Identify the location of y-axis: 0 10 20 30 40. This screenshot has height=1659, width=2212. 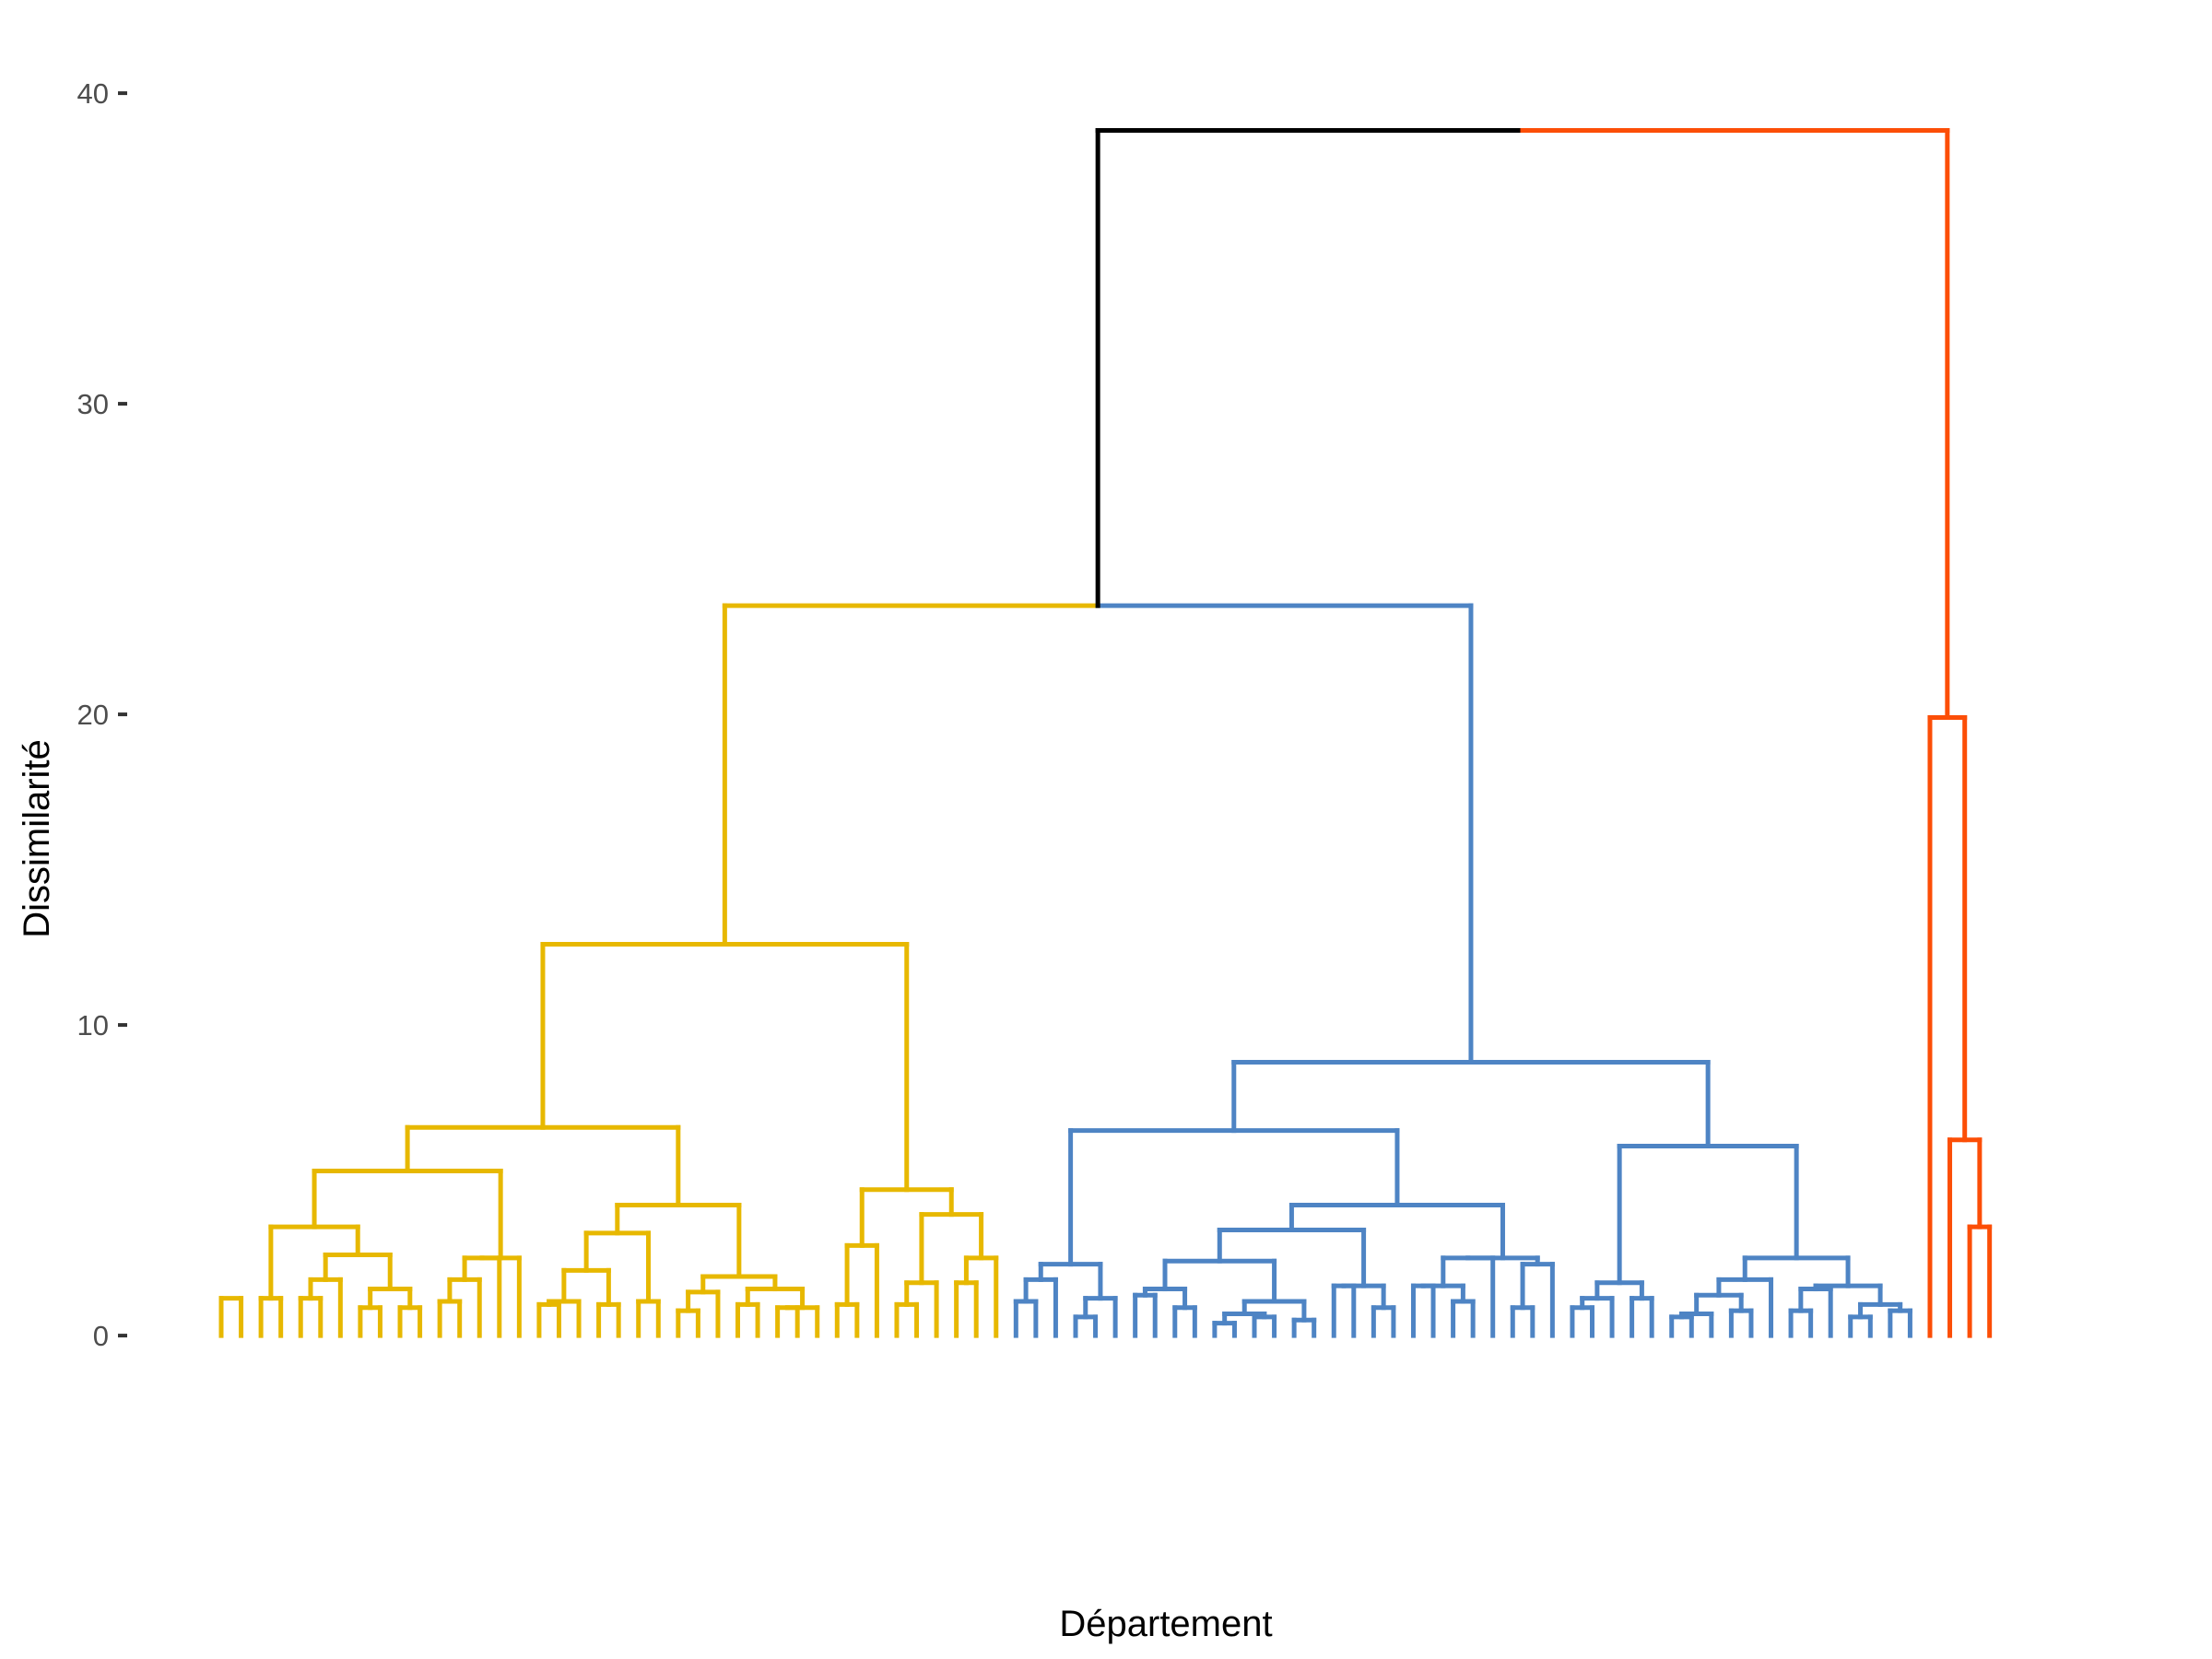
(102, 714).